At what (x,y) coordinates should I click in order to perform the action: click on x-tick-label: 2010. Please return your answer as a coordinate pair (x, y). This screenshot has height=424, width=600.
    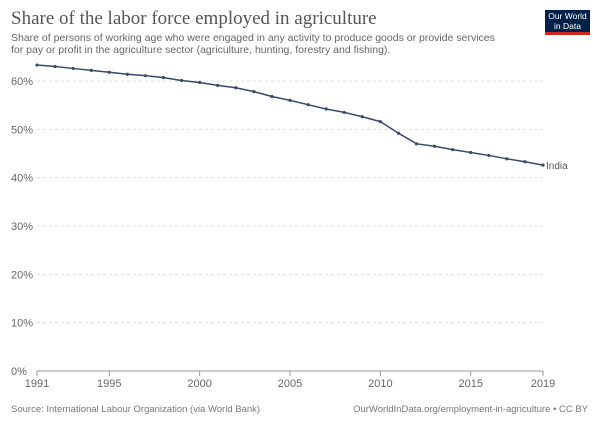
    Looking at the image, I should click on (380, 384).